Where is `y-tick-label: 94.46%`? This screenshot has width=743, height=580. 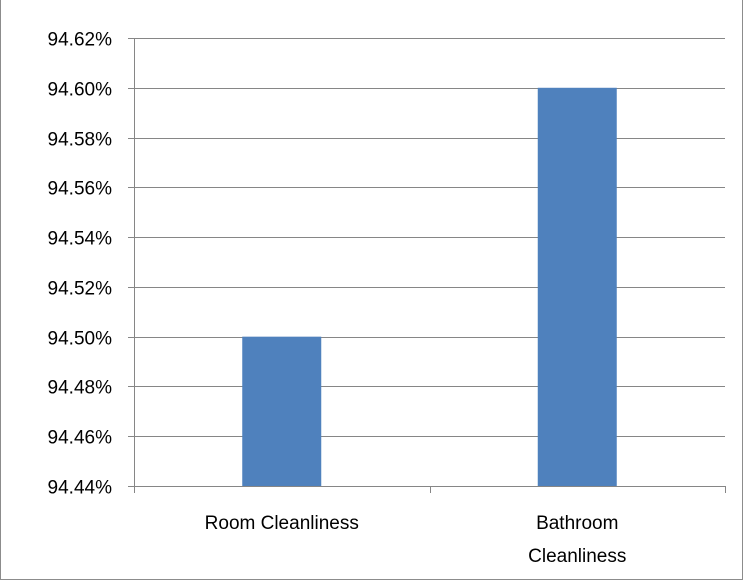
y-tick-label: 94.46% is located at coordinates (80, 438).